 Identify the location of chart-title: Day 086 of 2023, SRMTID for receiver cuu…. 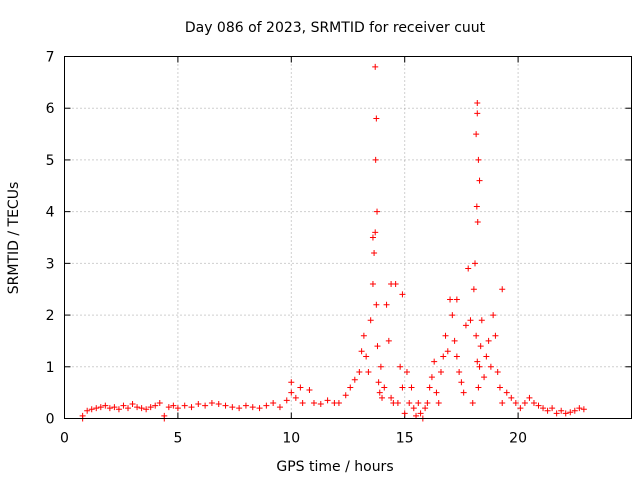
(335, 28).